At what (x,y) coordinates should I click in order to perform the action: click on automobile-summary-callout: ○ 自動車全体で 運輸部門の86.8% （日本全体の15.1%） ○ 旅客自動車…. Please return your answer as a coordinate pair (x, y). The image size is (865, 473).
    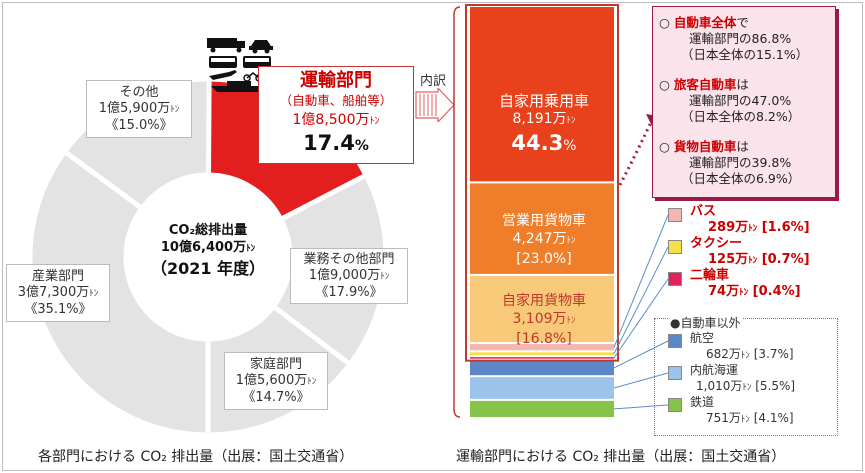
    Looking at the image, I should click on (744, 102).